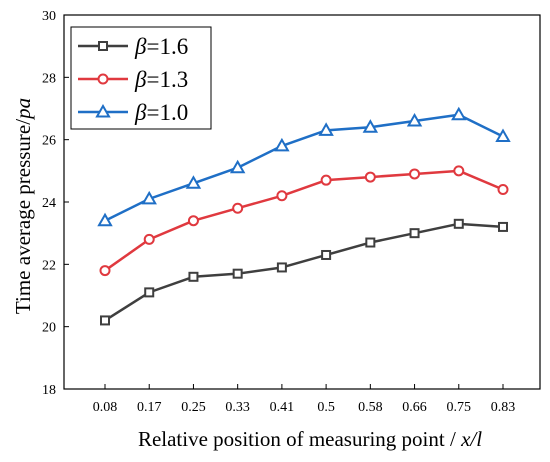  What do you see at coordinates (49, 203) in the screenshot?
I see `y-tick-label: 24` at bounding box center [49, 203].